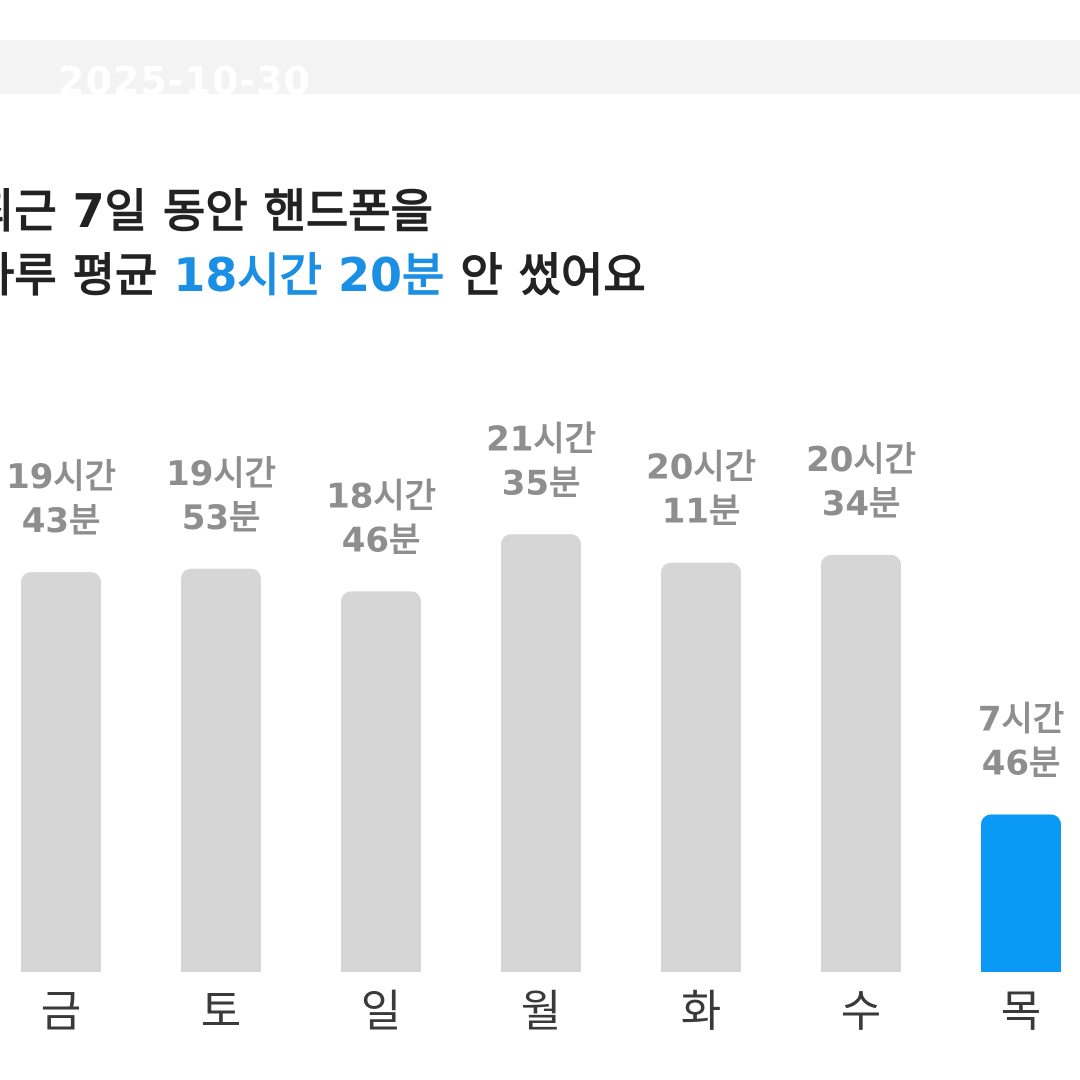  I want to click on bar-value-hours-월: 21시간, so click(541, 439).